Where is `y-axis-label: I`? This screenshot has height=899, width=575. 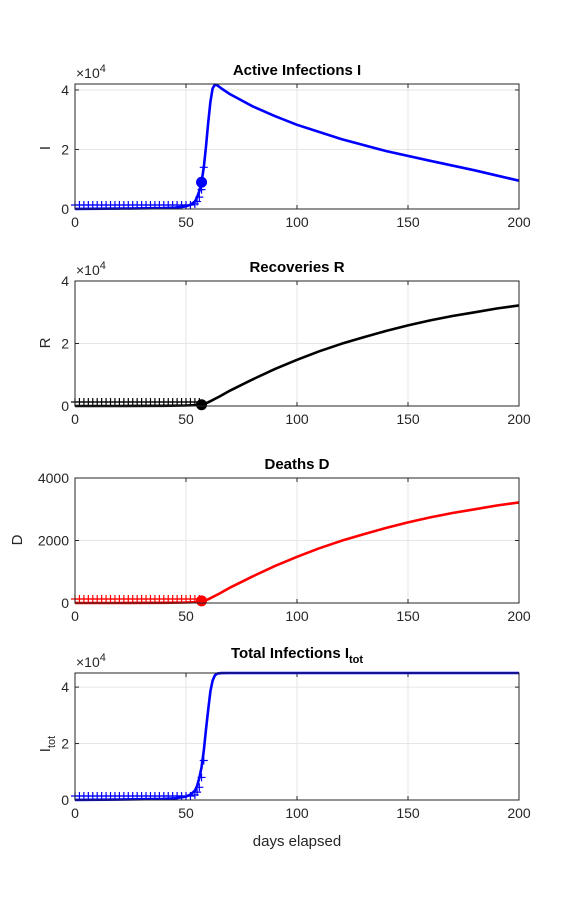 y-axis-label: I is located at coordinates (45, 148).